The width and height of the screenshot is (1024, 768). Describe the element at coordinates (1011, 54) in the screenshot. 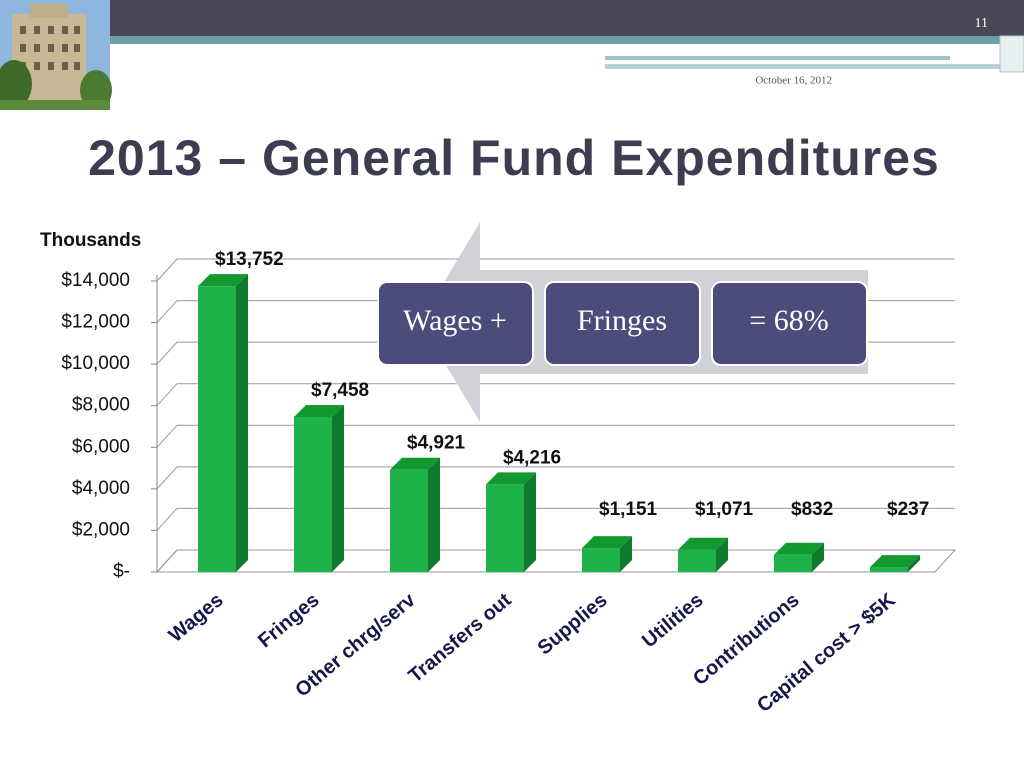

I see `page-tab` at that location.